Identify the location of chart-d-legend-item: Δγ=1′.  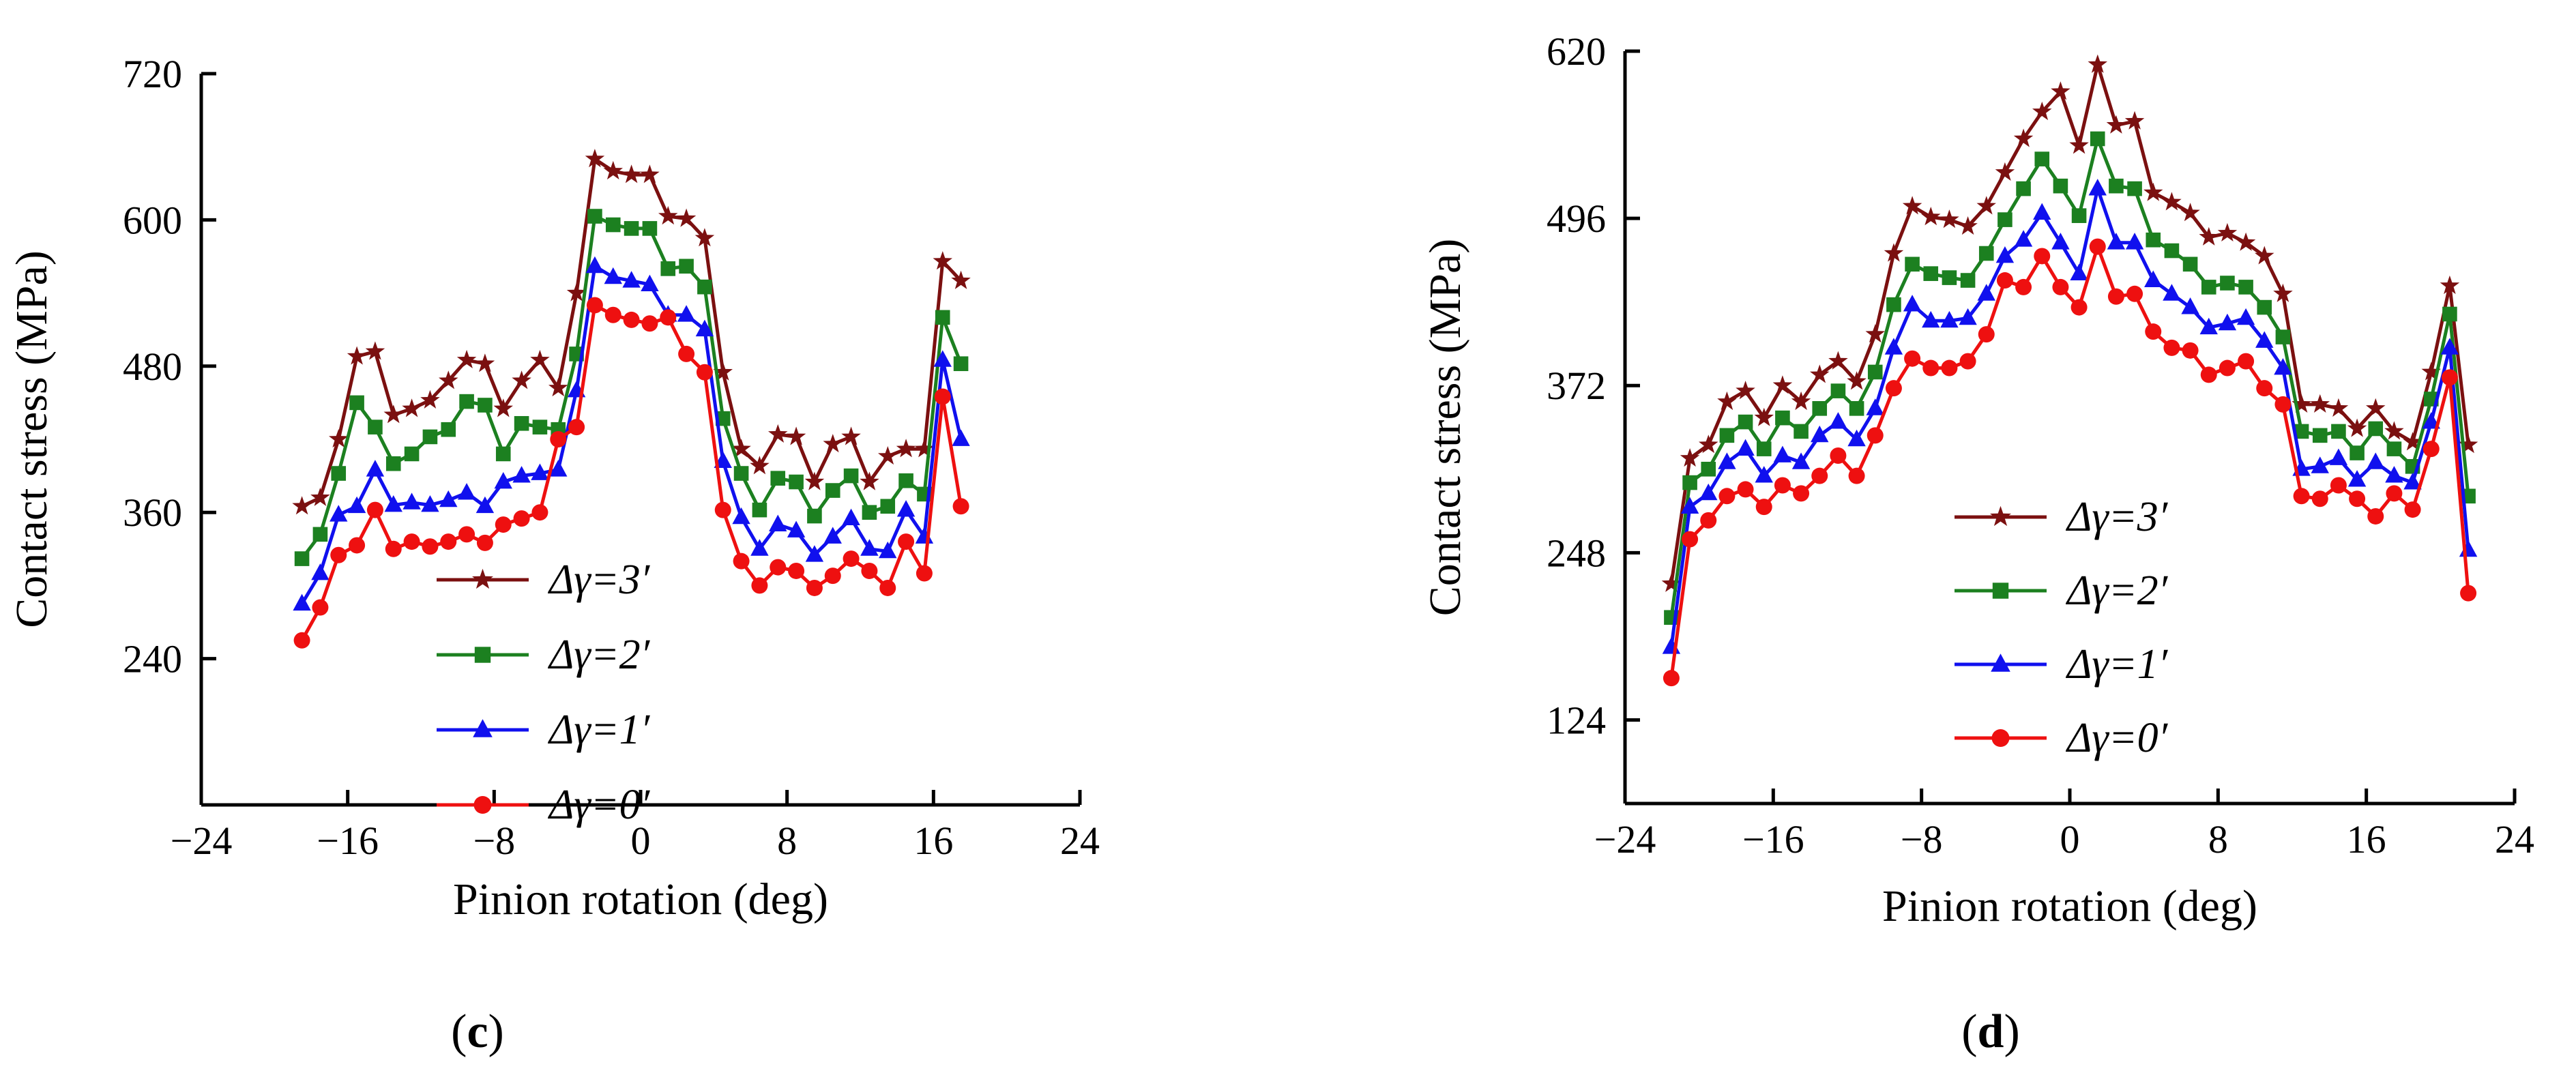
(2062, 664).